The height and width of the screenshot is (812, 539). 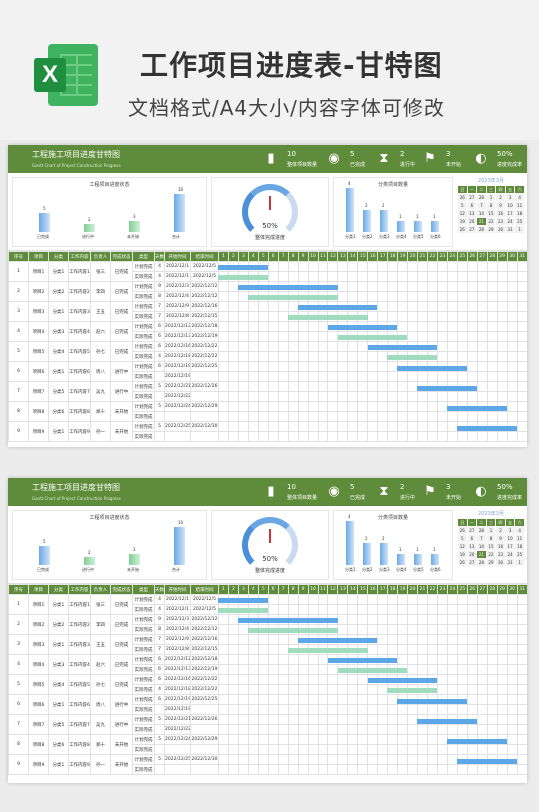 I want to click on cell-item: 项目2, so click(x=38, y=624).